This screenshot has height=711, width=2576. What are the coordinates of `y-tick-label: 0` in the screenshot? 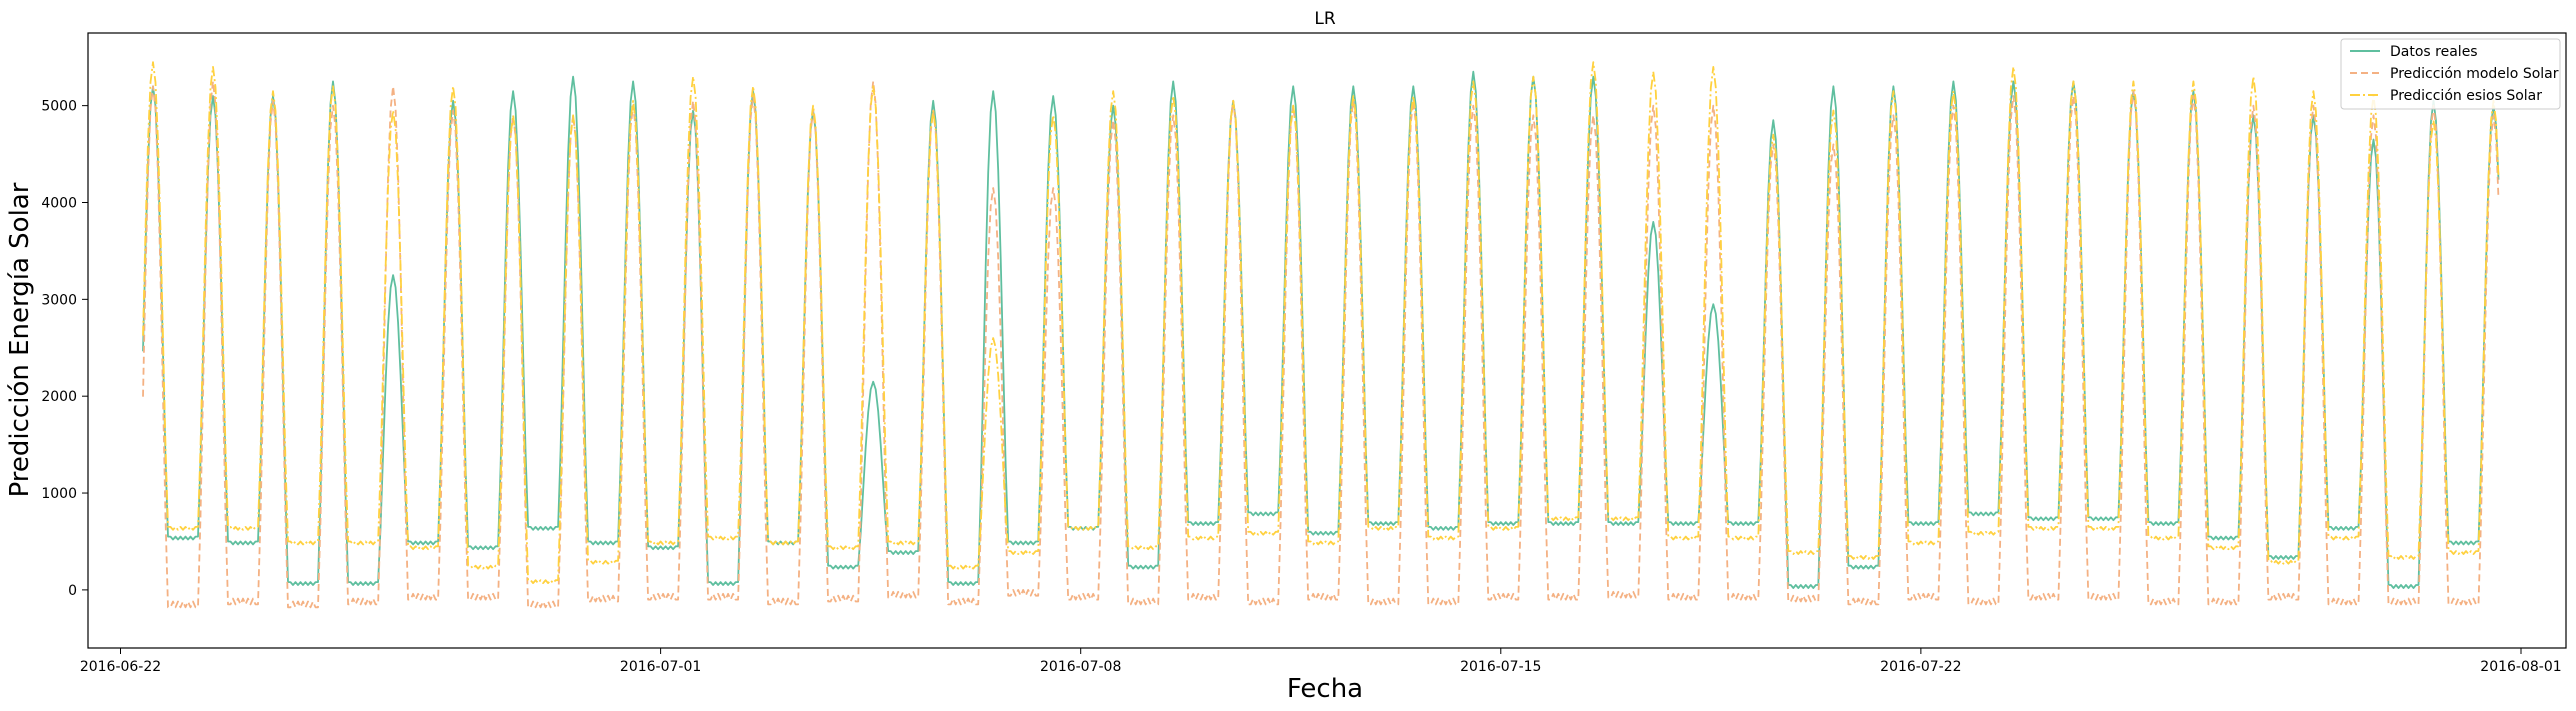 It's located at (72, 591).